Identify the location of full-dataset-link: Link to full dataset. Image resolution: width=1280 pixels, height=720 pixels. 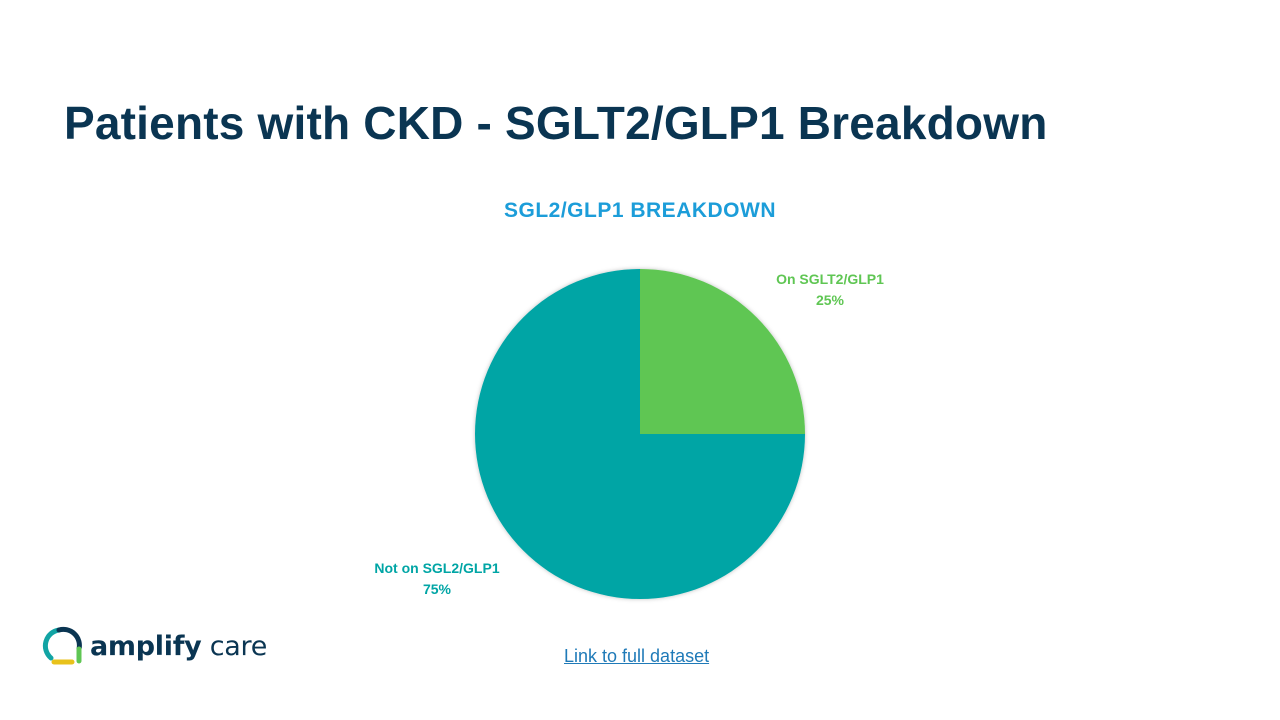
(637, 656).